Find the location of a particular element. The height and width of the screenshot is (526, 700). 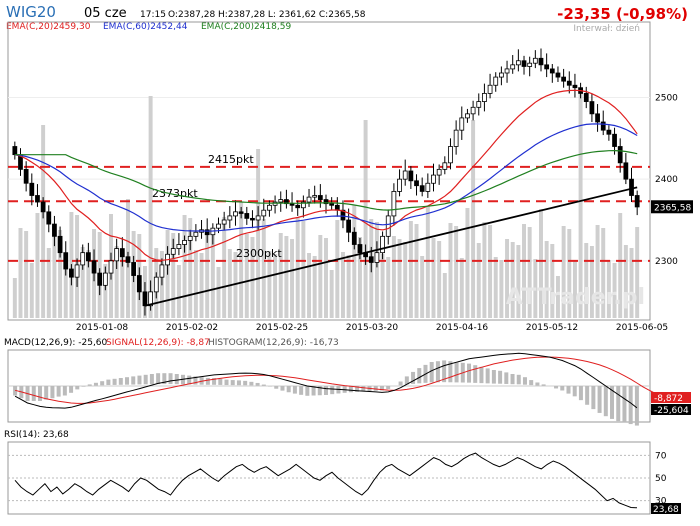

rsi-tick-label: 30 is located at coordinates (661, 502).